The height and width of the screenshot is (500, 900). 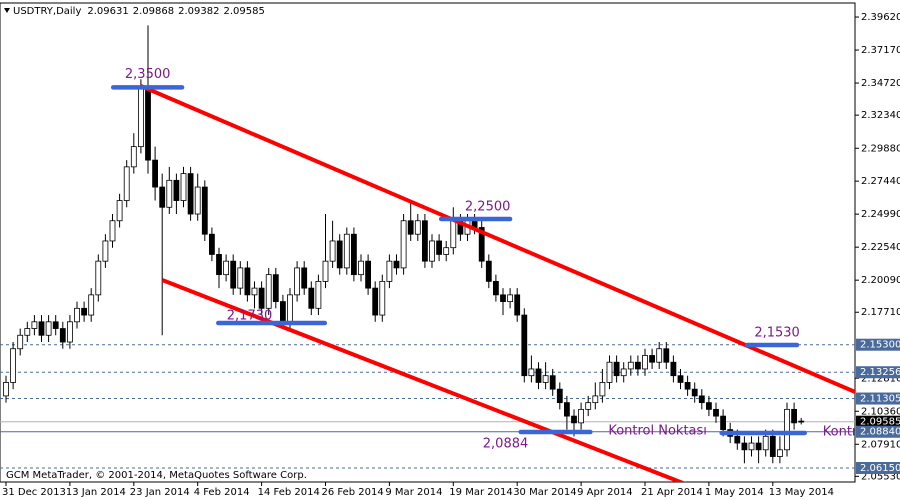 What do you see at coordinates (289, 492) in the screenshot?
I see `x-tick-label: 14 Feb 2014` at bounding box center [289, 492].